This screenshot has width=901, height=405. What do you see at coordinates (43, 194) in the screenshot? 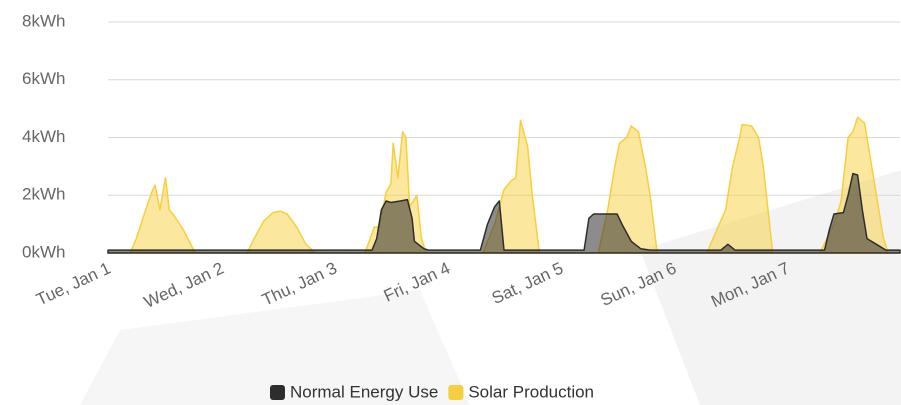
I see `y-tick-label: 2kWh` at bounding box center [43, 194].